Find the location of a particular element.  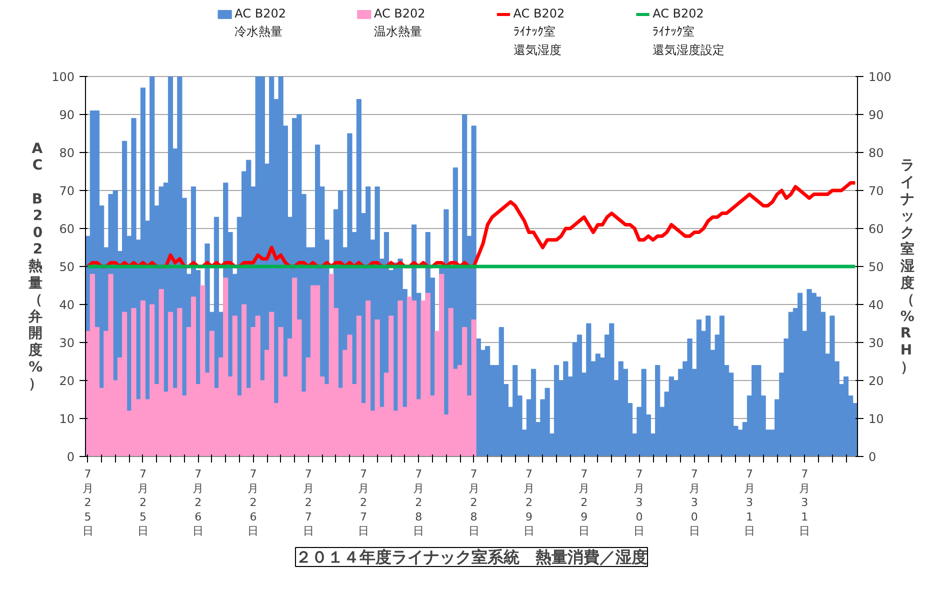

y-tick-label: 30 is located at coordinates (67, 343).